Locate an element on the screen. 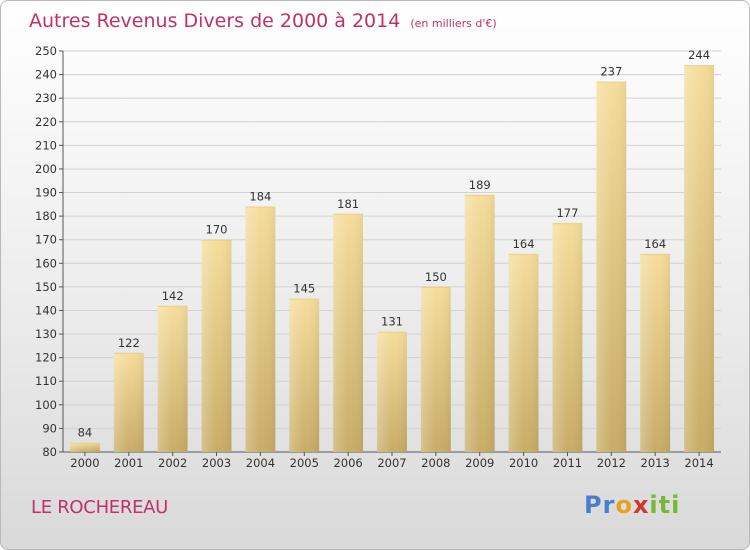 Image resolution: width=750 pixels, height=550 pixels. bar-shade-2007 is located at coordinates (392, 391).